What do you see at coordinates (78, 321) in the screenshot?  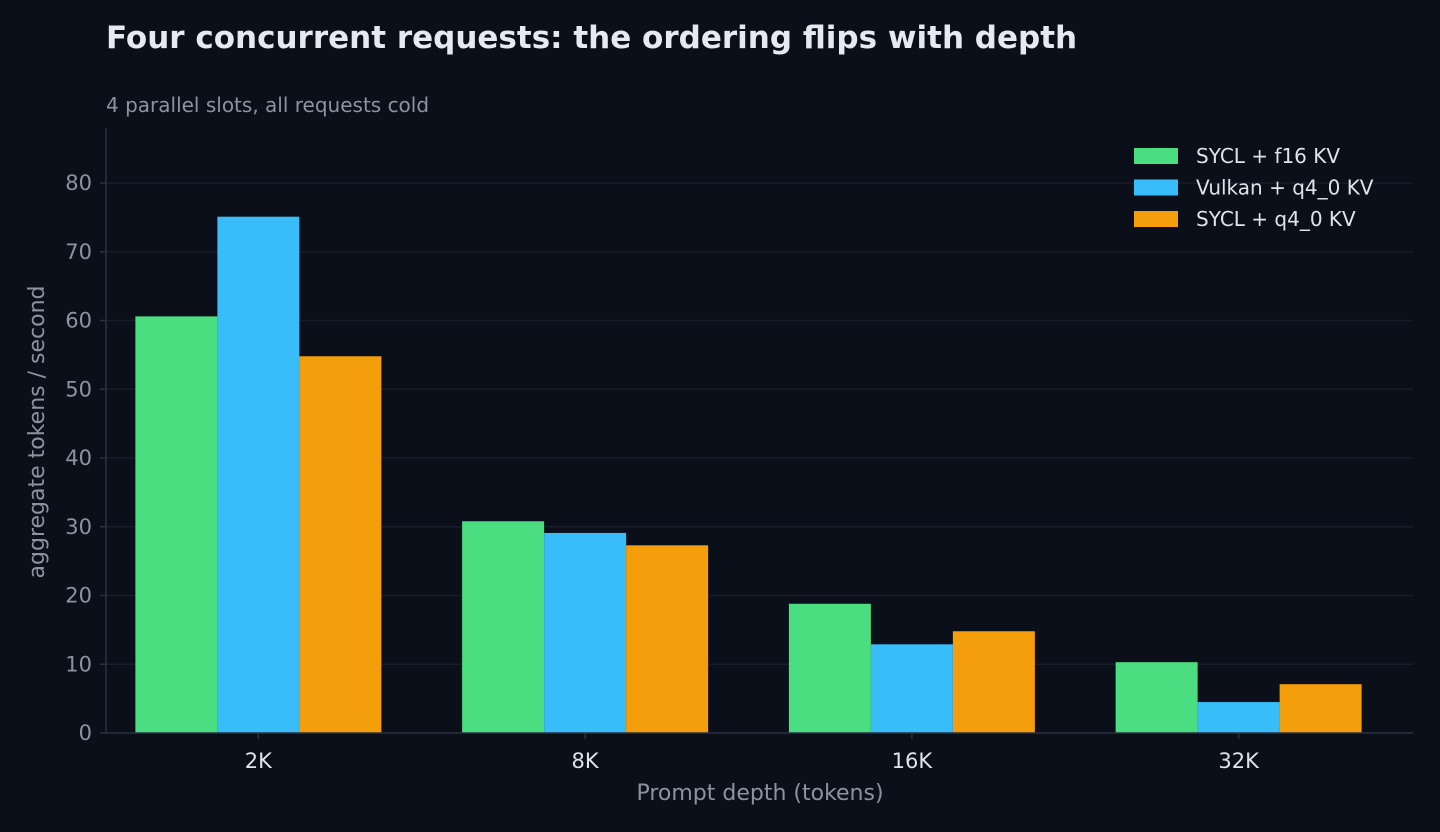 I see `y-tick-label: 60` at bounding box center [78, 321].